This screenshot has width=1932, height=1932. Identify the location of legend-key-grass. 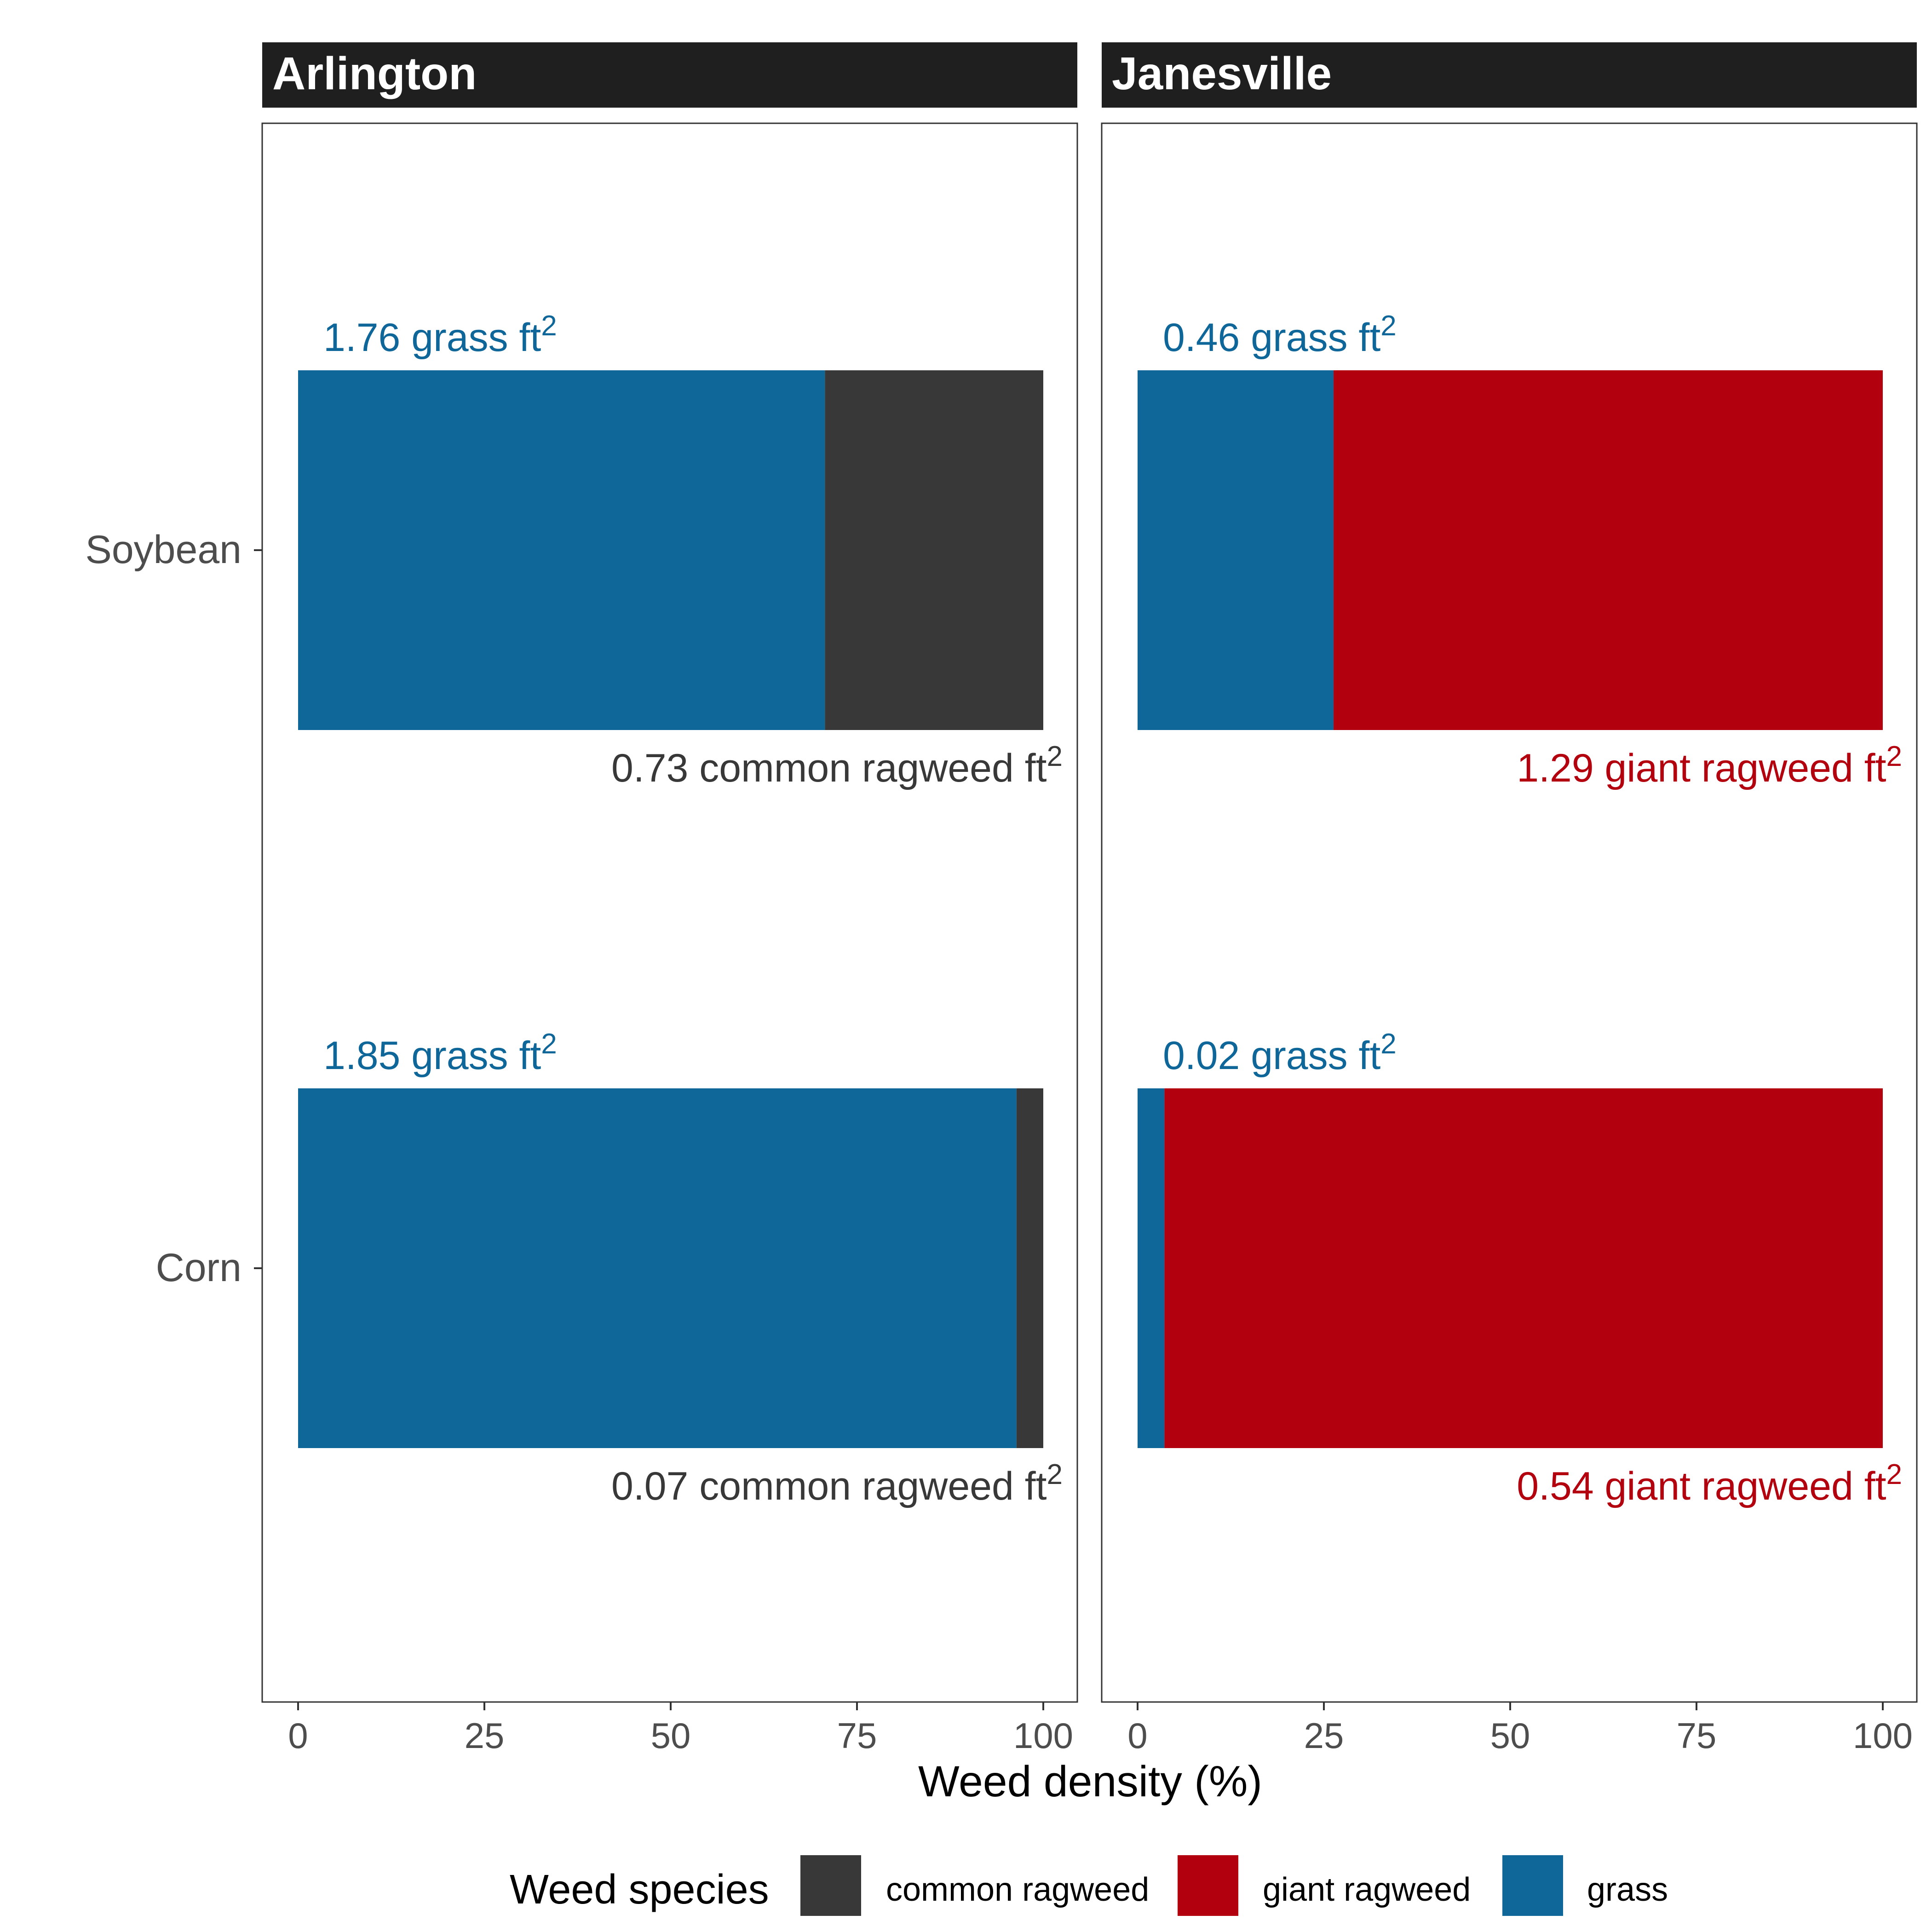
(1532, 1886).